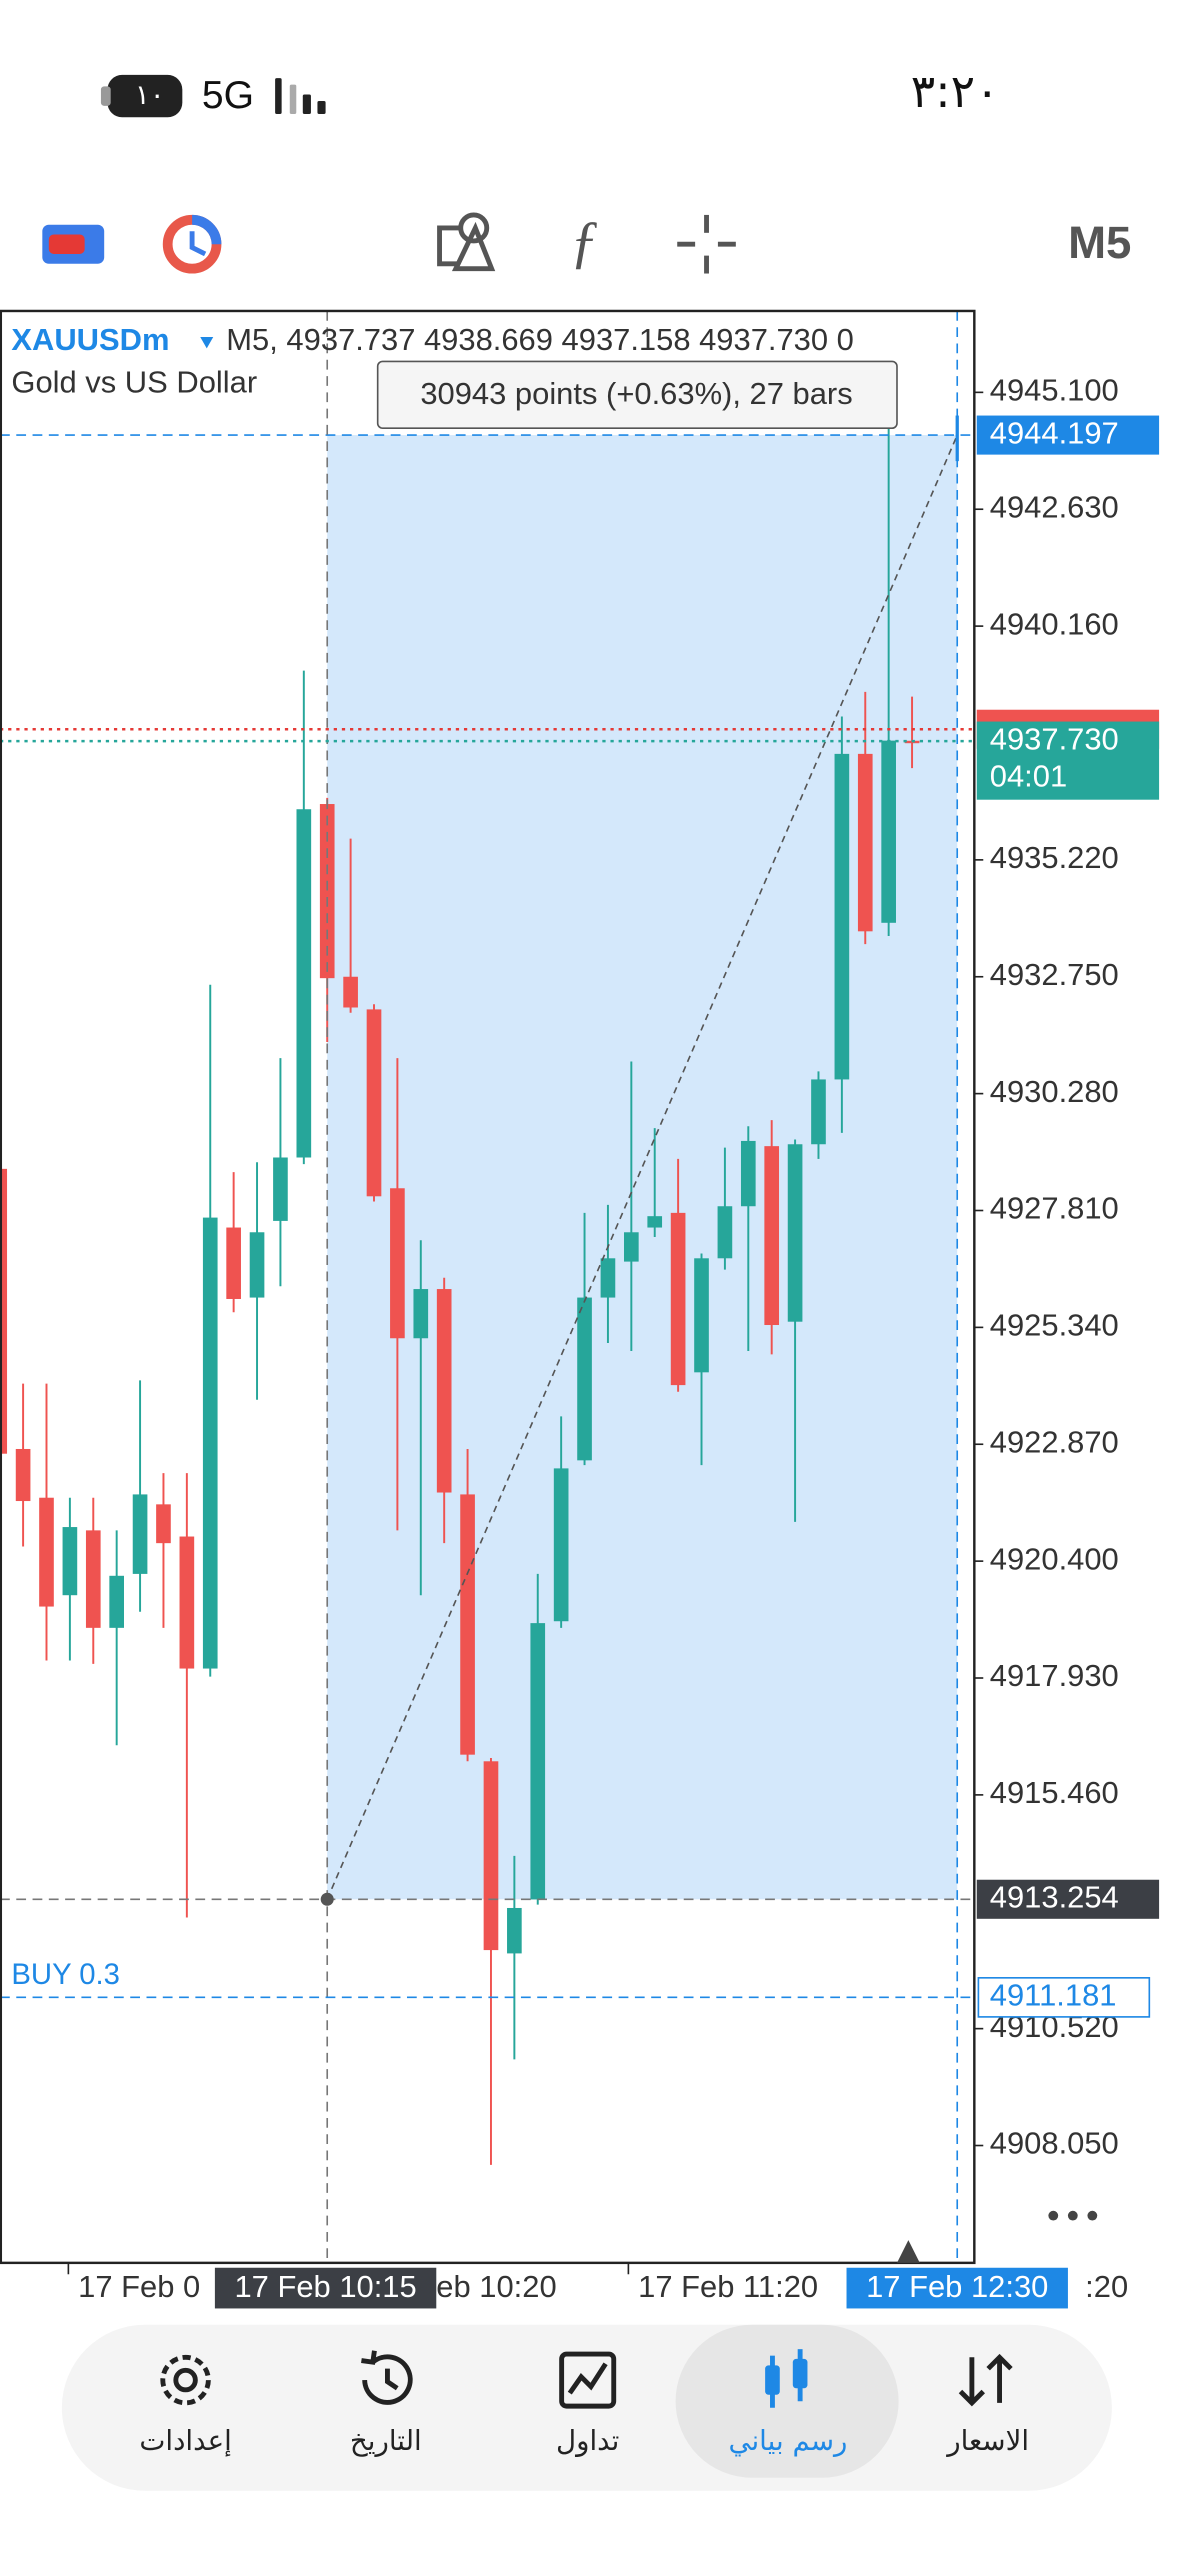  Describe the element at coordinates (1054, 390) in the screenshot. I see `y-tick-label: 4945.100` at that location.